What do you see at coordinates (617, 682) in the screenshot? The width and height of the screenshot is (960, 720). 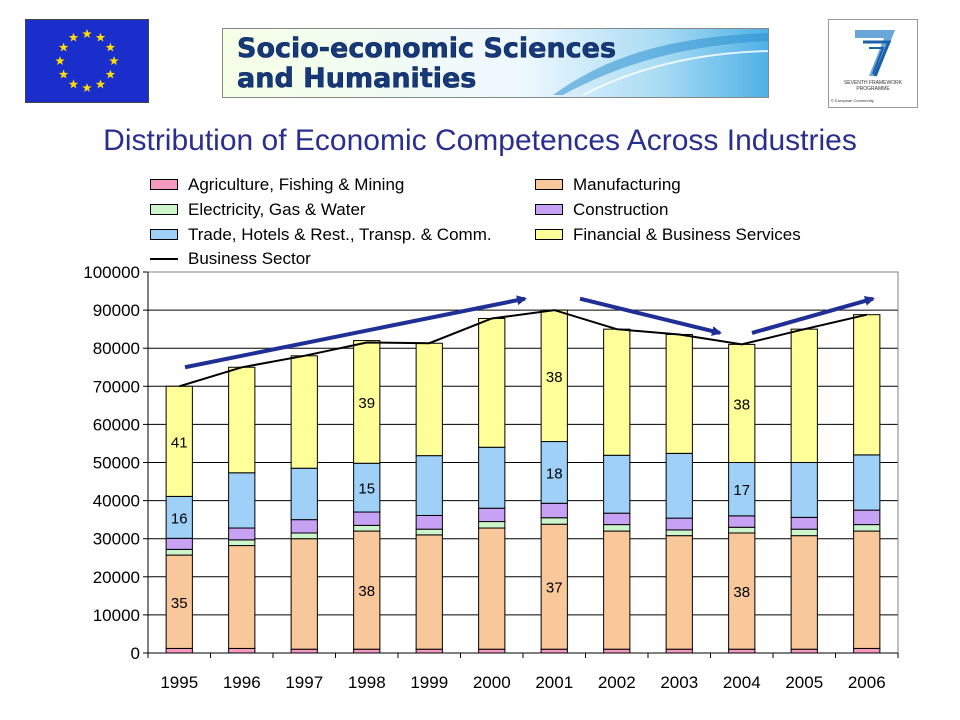 I see `x-tick-label: 2002` at bounding box center [617, 682].